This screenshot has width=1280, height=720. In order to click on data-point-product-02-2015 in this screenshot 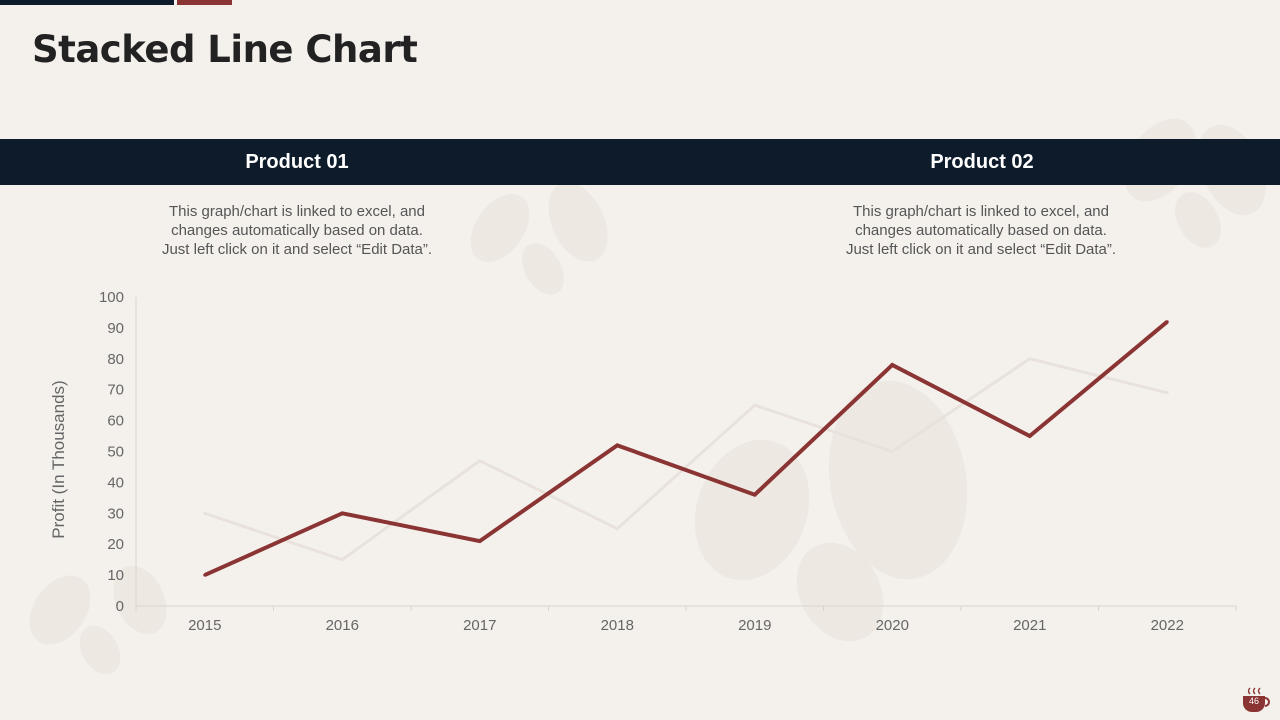, I will do `click(205, 575)`.